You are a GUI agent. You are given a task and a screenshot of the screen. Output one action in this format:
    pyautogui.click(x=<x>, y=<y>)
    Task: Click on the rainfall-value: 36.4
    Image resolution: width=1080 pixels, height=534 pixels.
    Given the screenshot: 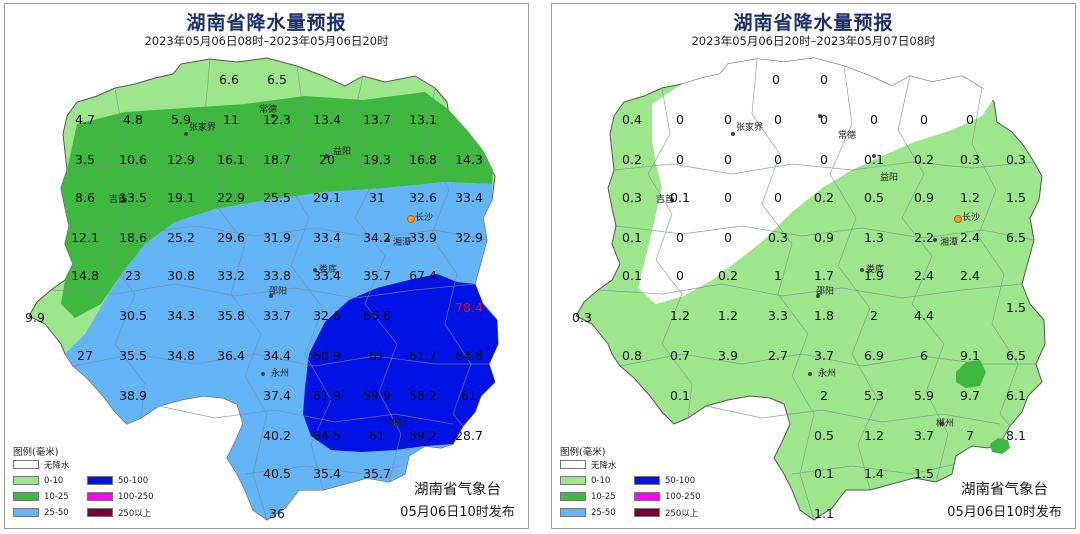 What is the action you would take?
    pyautogui.click(x=231, y=355)
    